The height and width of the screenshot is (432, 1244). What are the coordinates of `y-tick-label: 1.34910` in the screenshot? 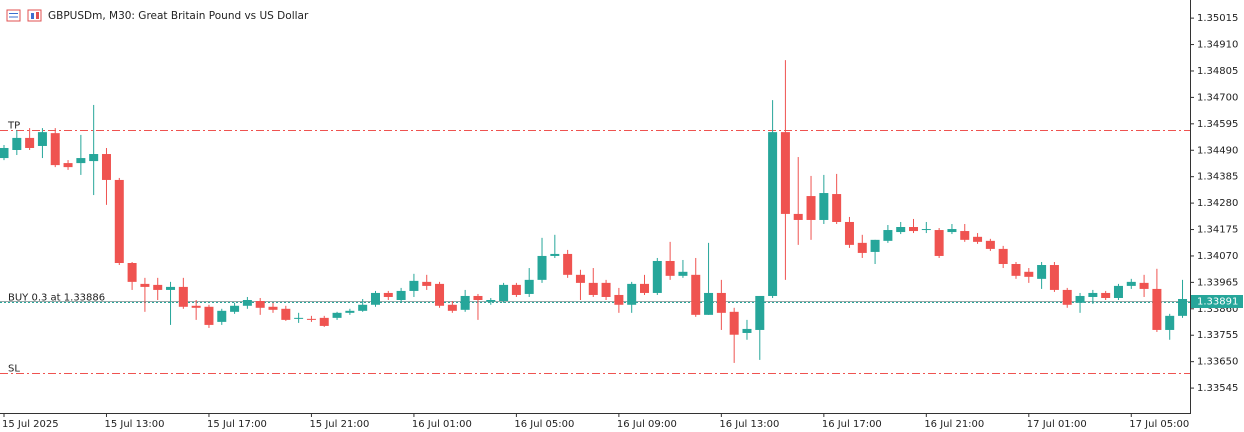 It's located at (1217, 45).